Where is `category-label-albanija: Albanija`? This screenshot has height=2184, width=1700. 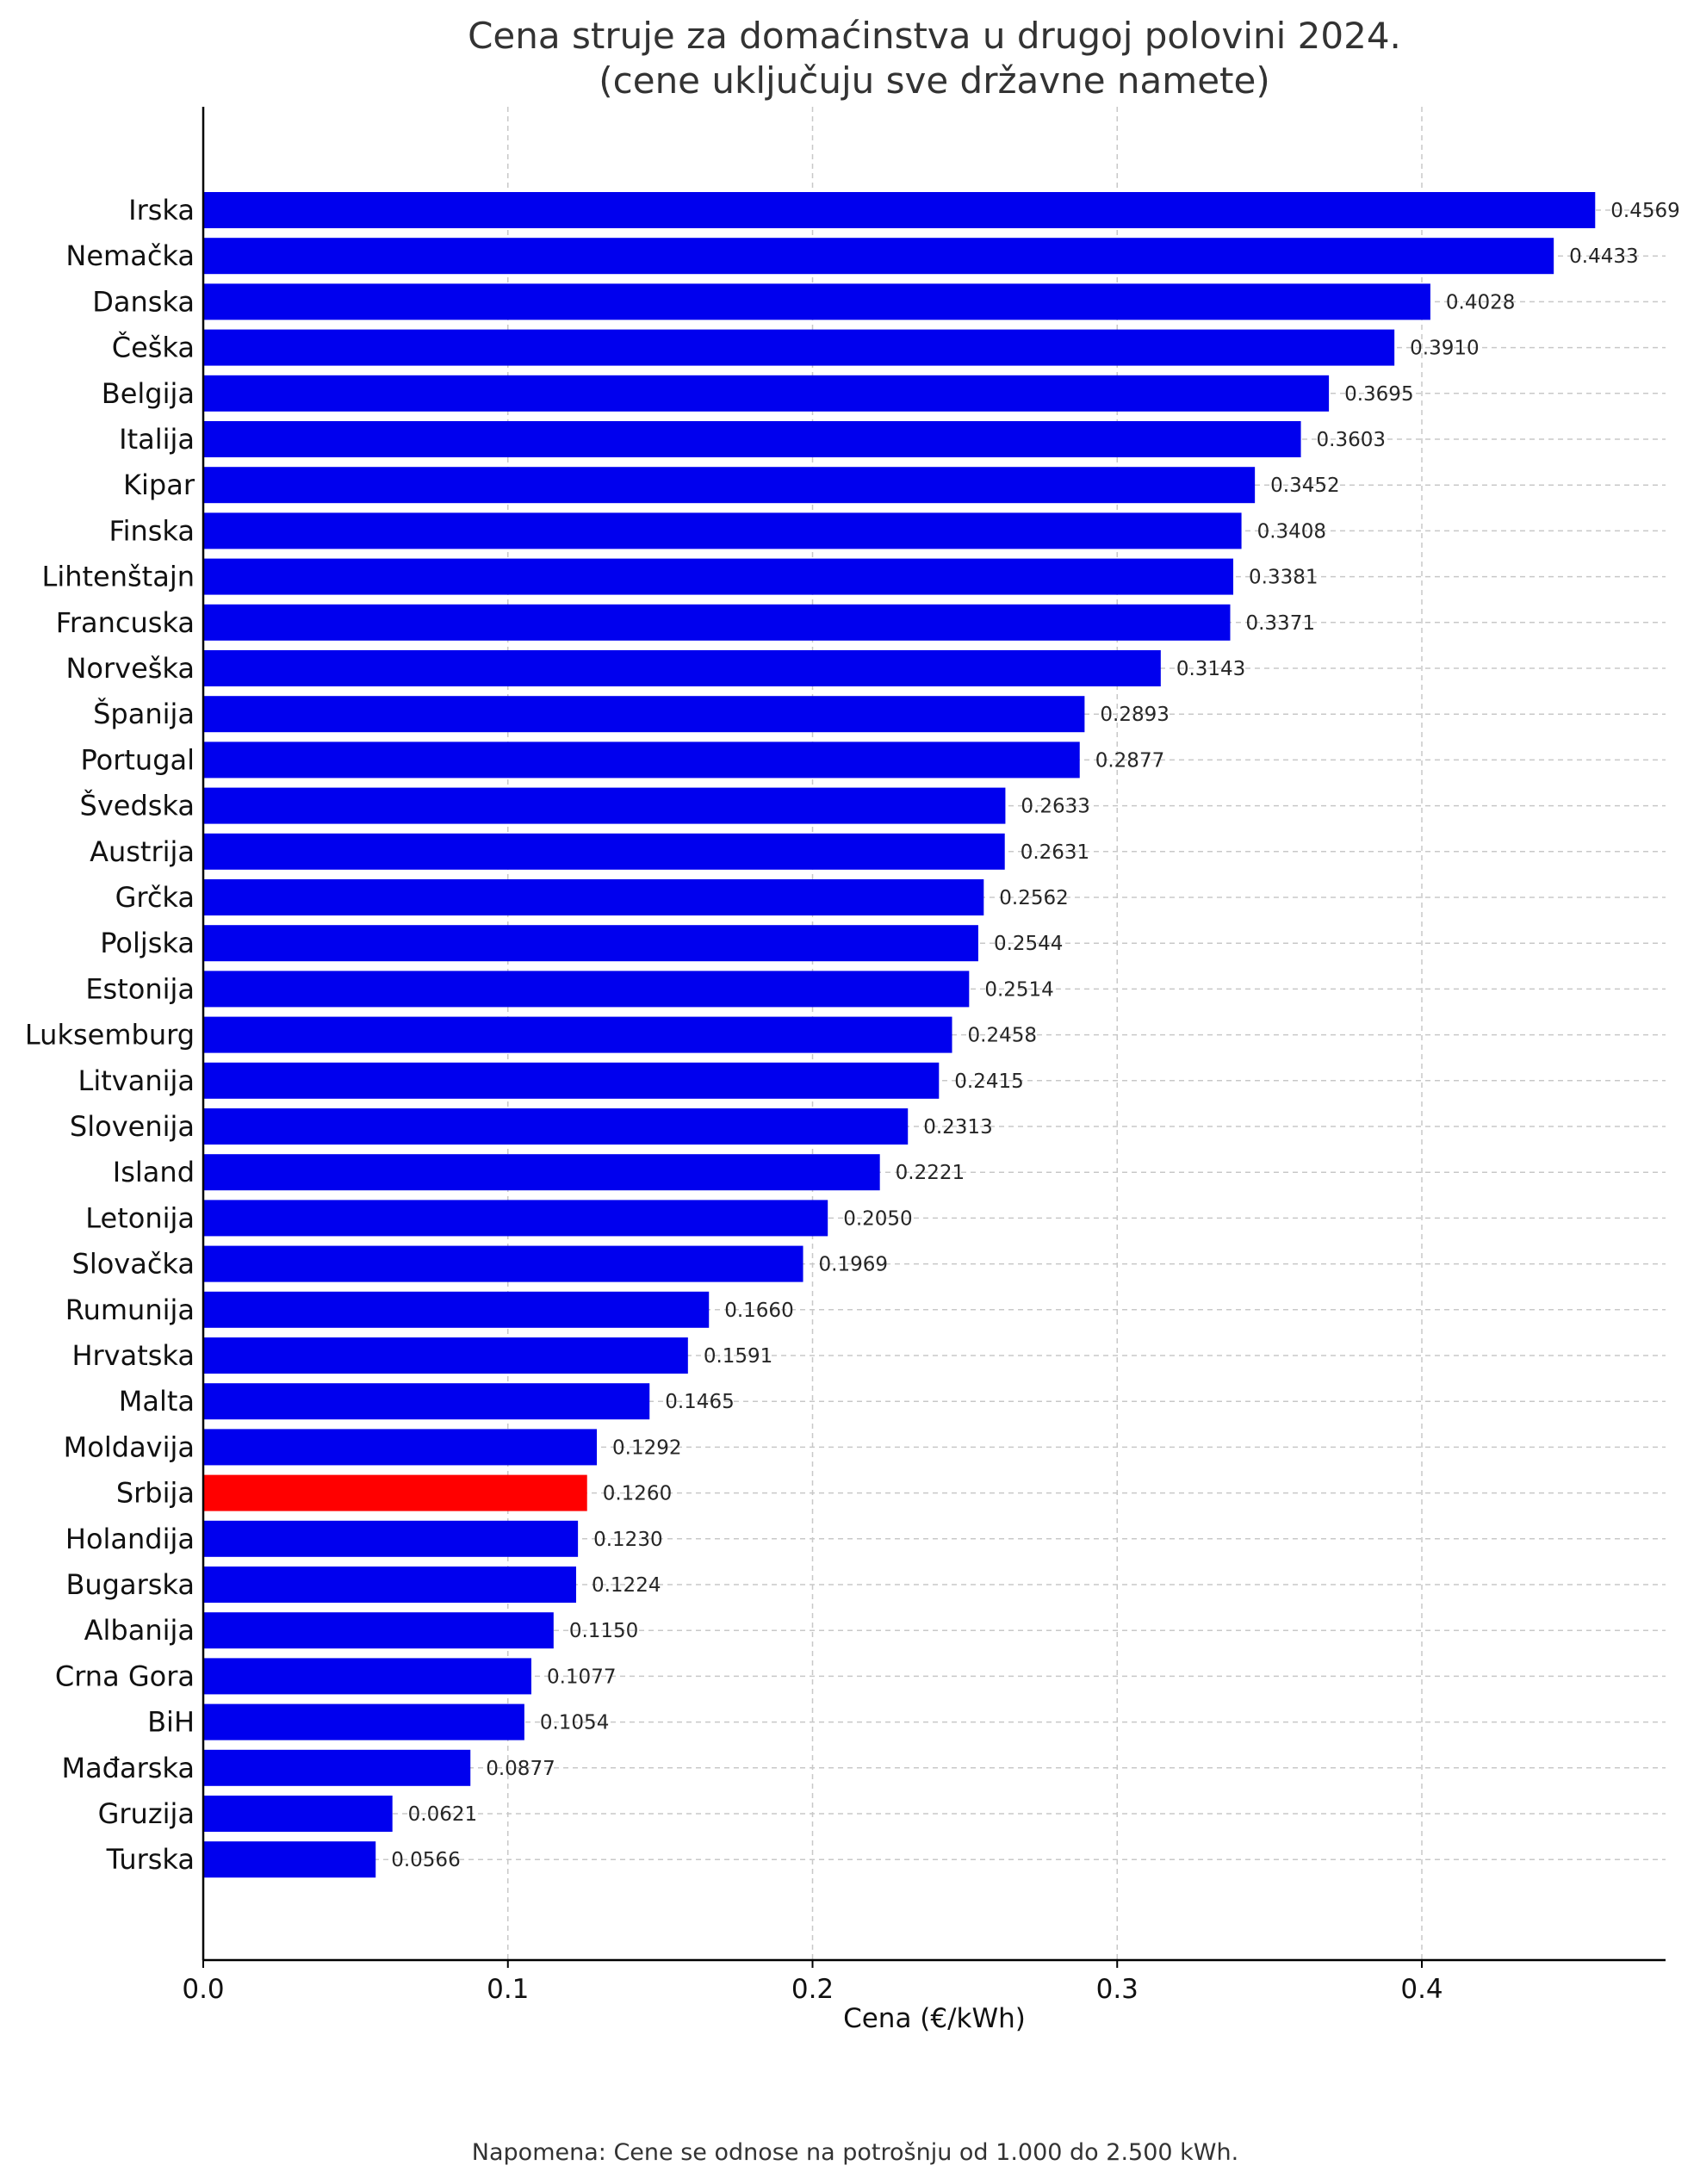 category-label-albanija: Albanija is located at coordinates (139, 1630).